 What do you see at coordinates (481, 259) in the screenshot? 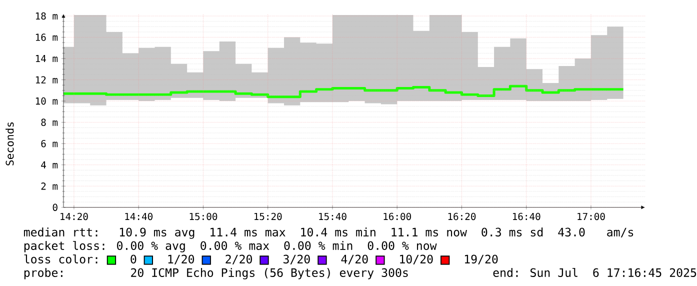
I see `text: 19/20` at bounding box center [481, 259].